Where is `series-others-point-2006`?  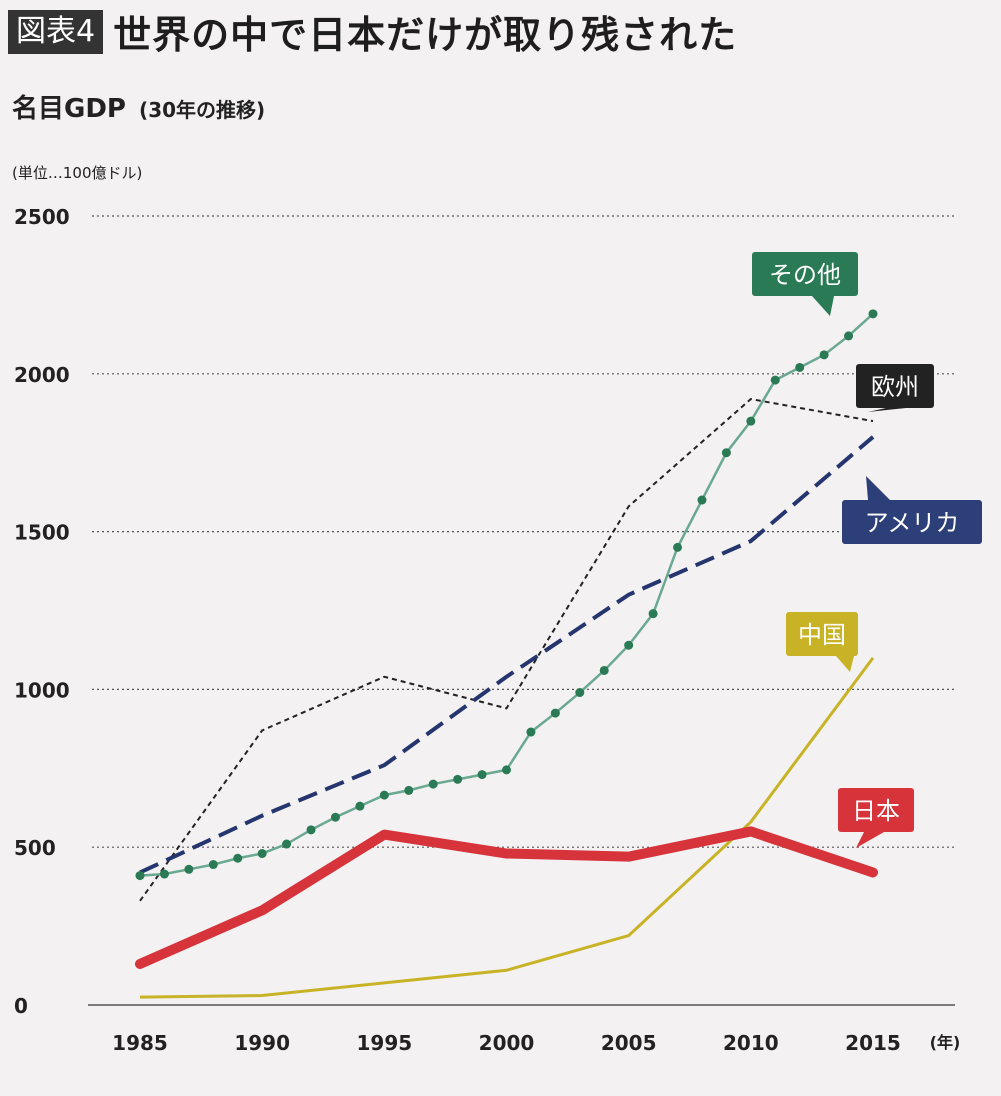
series-others-point-2006 is located at coordinates (653, 614).